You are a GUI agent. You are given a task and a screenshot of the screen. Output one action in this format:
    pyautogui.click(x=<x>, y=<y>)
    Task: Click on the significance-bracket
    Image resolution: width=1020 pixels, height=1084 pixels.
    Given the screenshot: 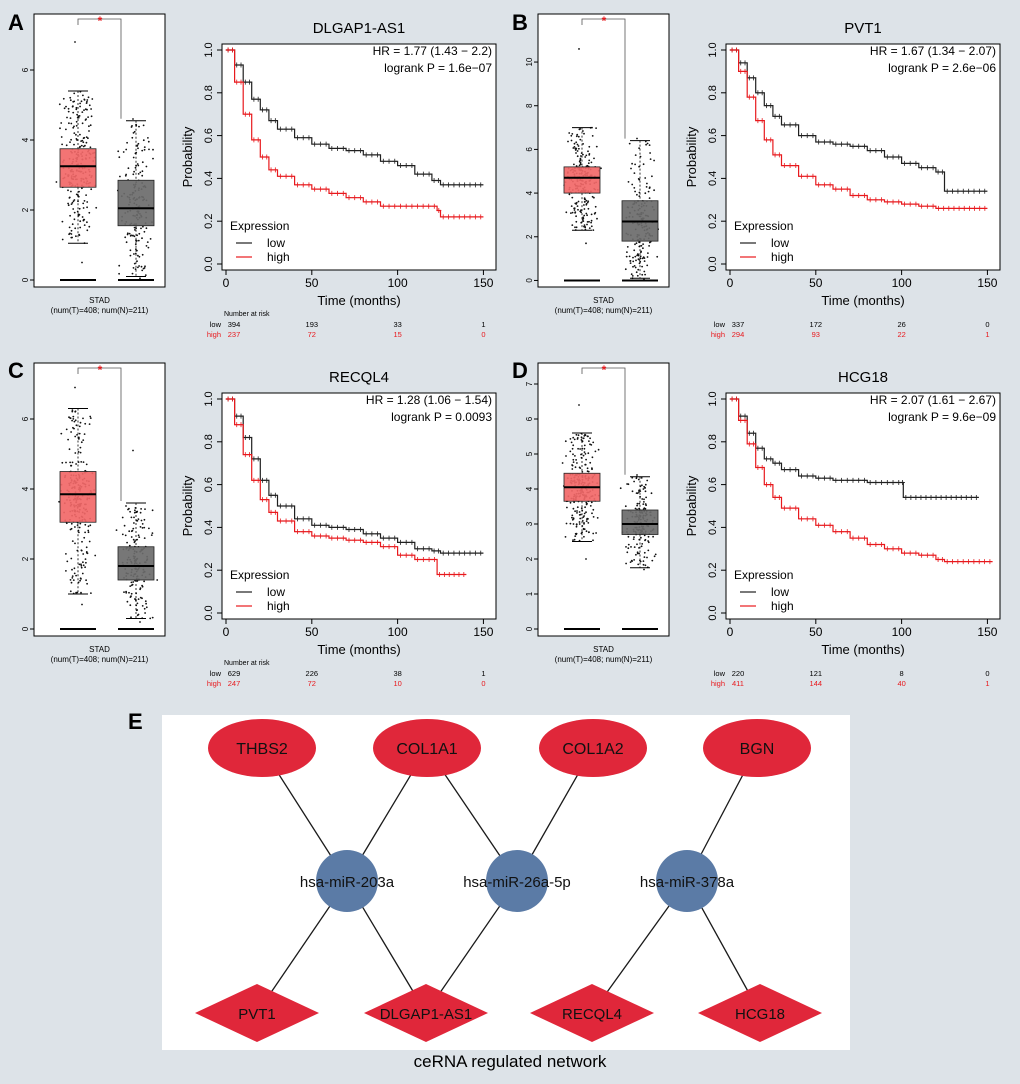 What is the action you would take?
    pyautogui.click(x=99, y=68)
    